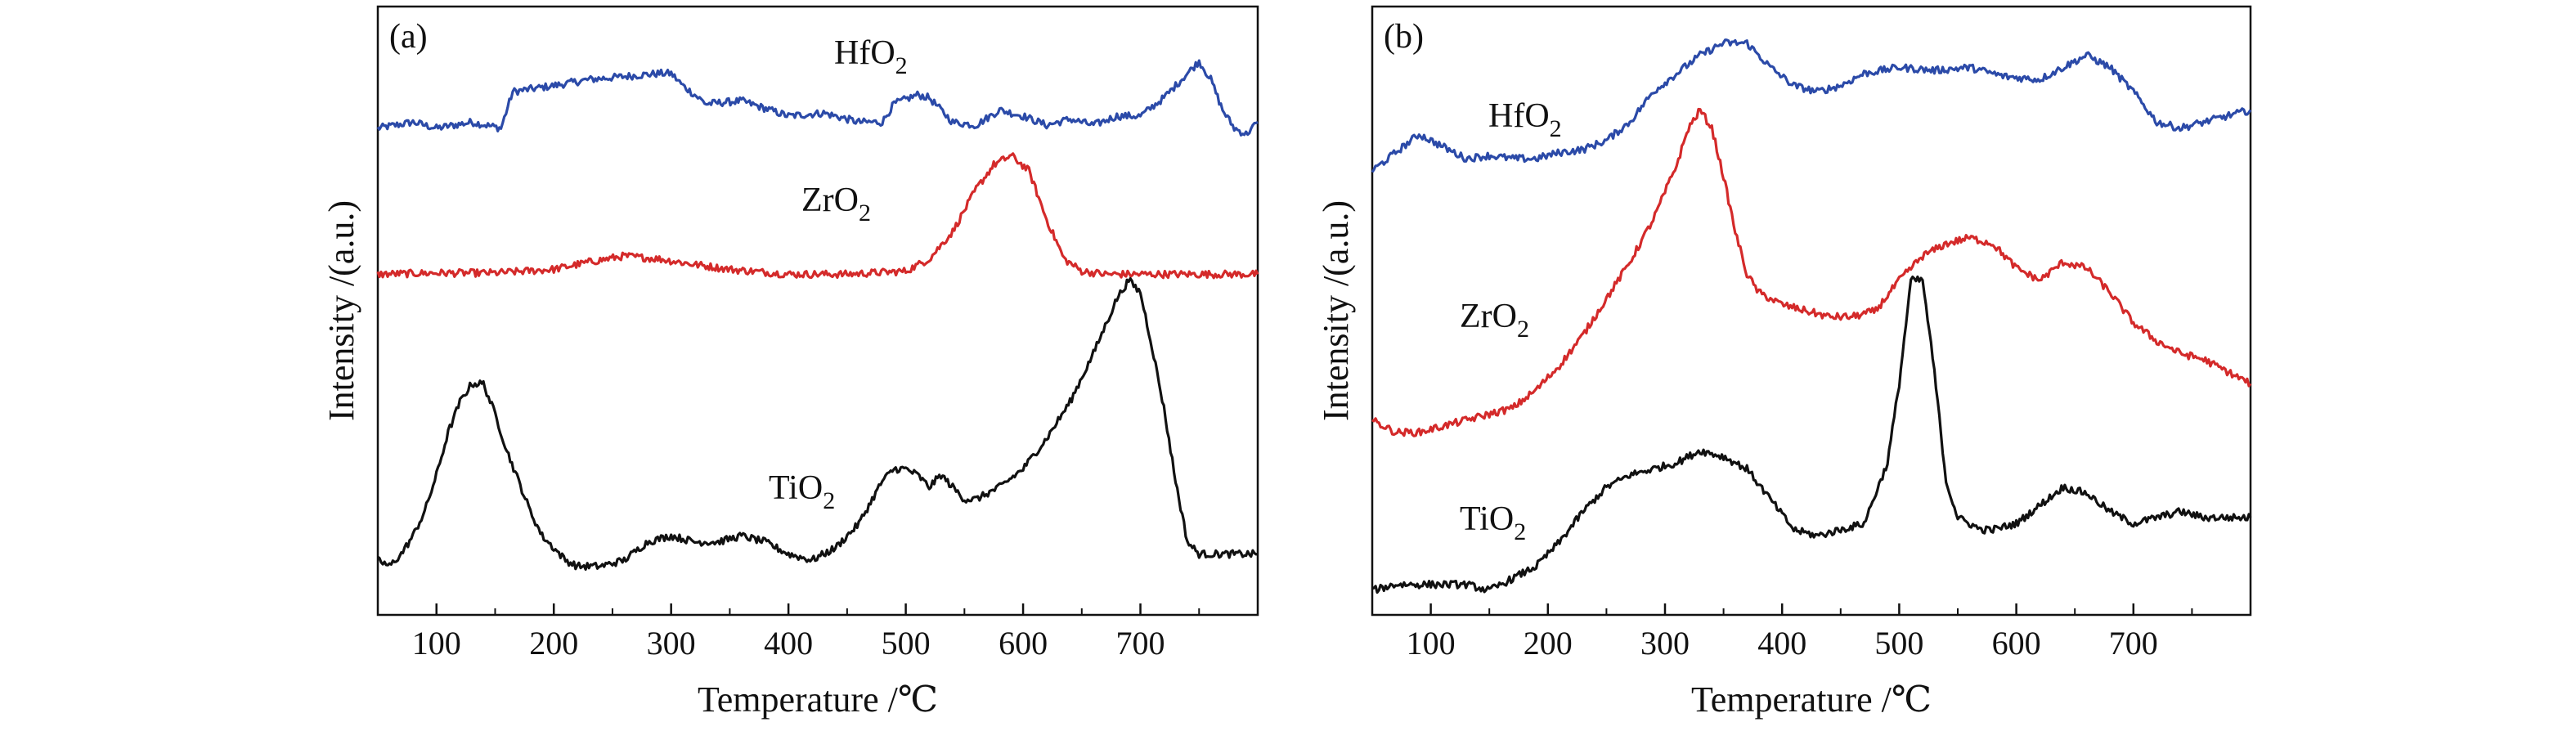 The height and width of the screenshot is (731, 2576). Describe the element at coordinates (408, 37) in the screenshot. I see `panel-label: (a)` at that location.